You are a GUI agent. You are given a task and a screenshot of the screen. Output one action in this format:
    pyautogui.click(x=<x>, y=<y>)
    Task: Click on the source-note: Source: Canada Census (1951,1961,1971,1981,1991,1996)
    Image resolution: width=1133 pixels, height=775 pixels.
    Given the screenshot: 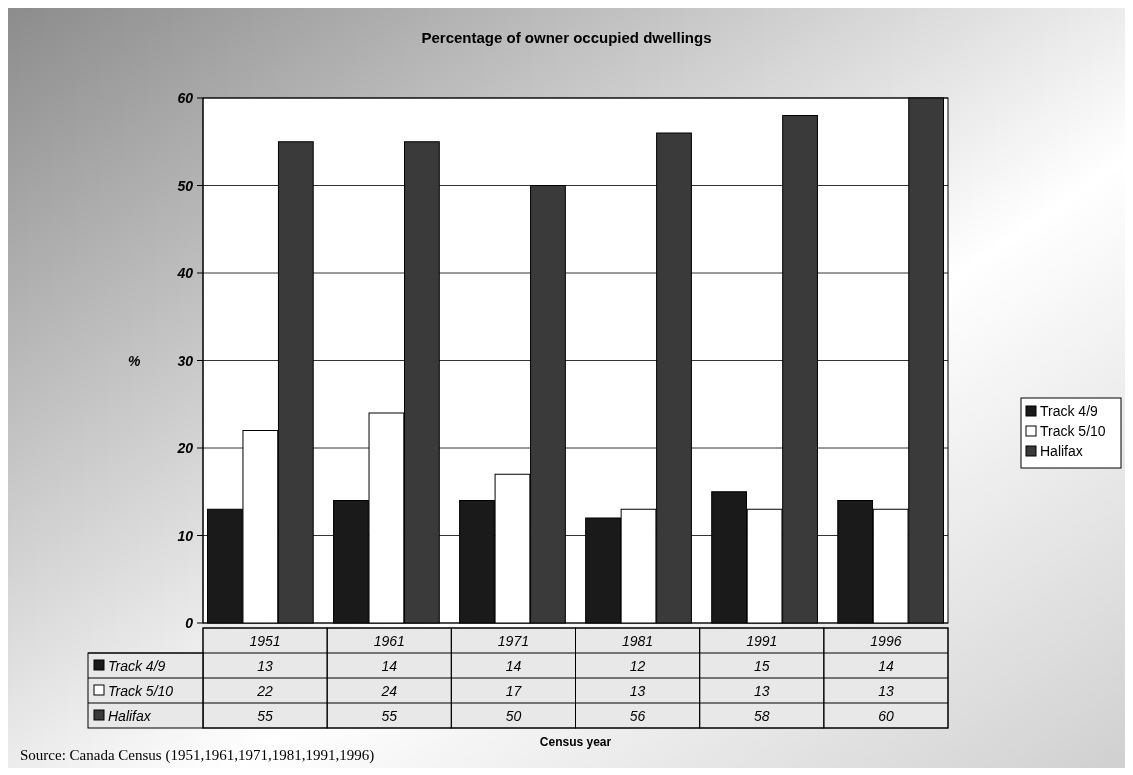 What is the action you would take?
    pyautogui.click(x=197, y=755)
    